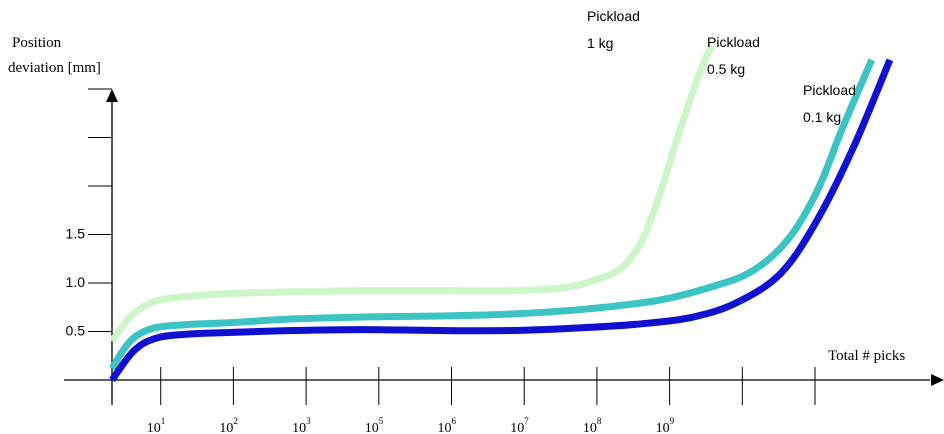 Image resolution: width=944 pixels, height=434 pixels. Describe the element at coordinates (829, 90) in the screenshot. I see `series-label-0-1kg: Pickload` at that location.